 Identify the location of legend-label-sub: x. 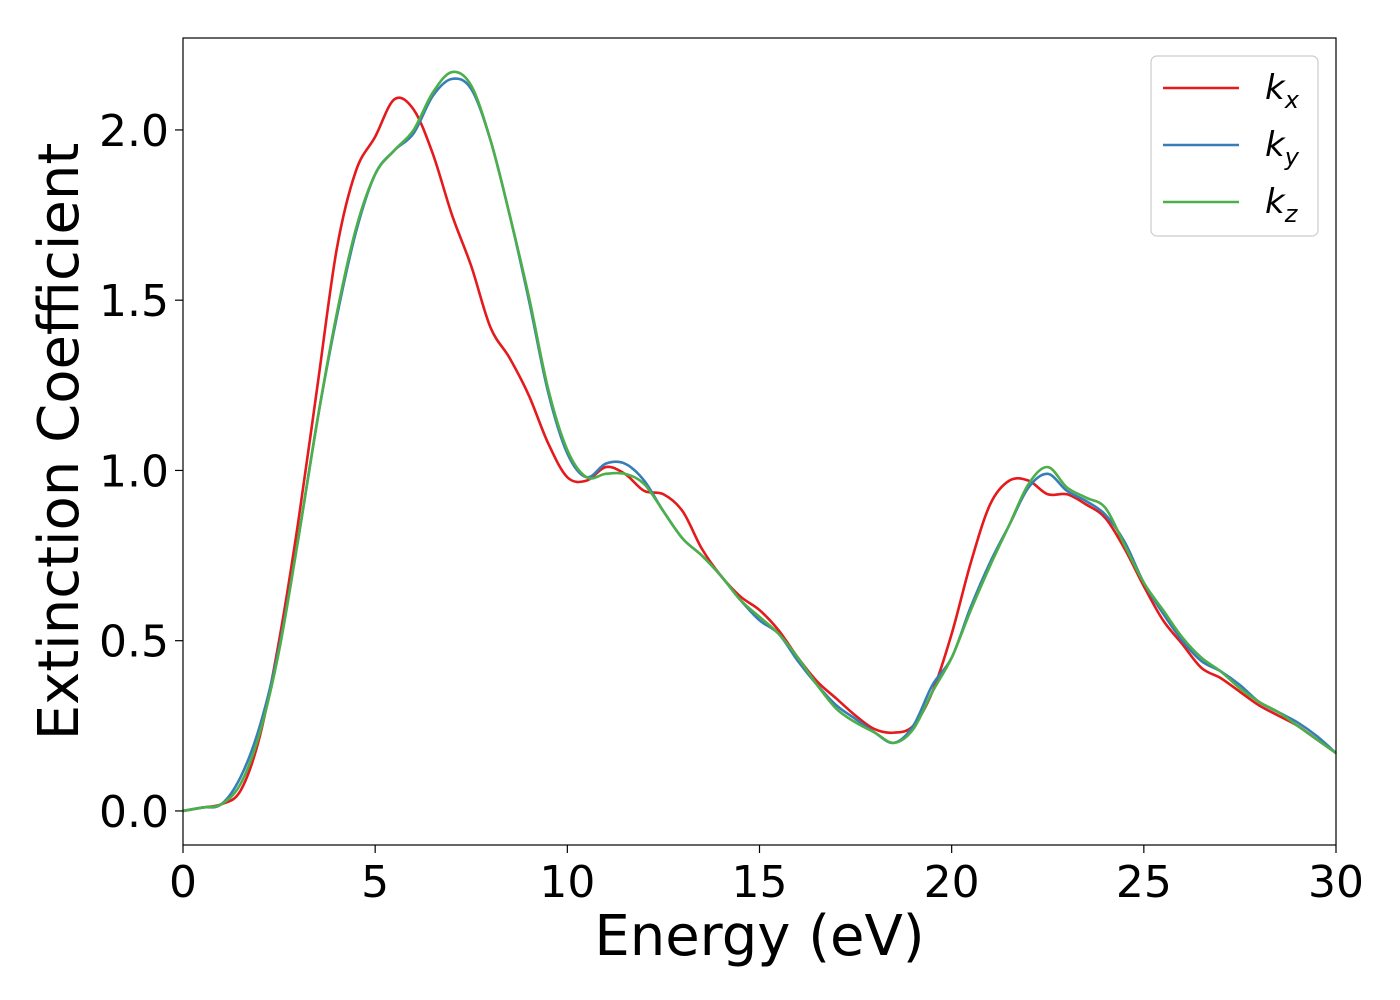
(1292, 100).